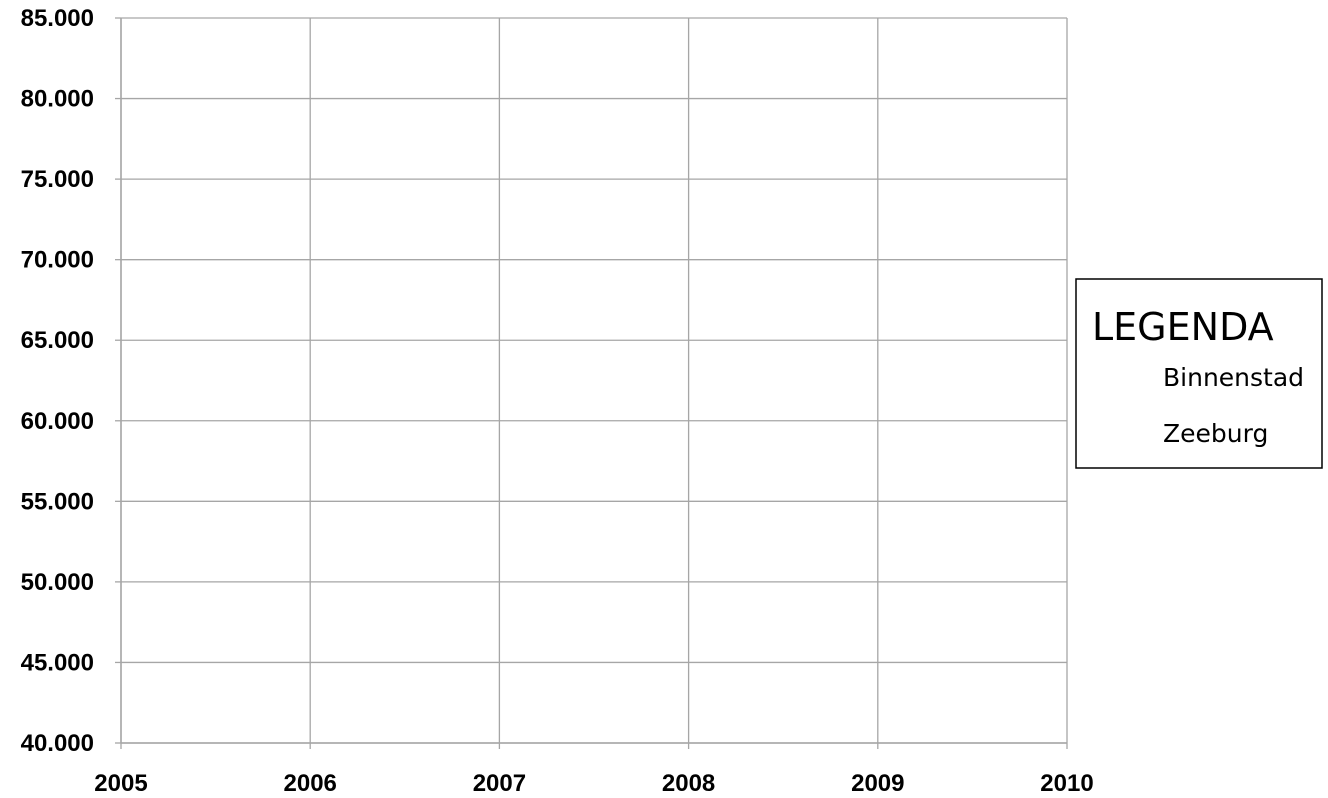  What do you see at coordinates (57, 179) in the screenshot?
I see `y-tick-label: 75.000` at bounding box center [57, 179].